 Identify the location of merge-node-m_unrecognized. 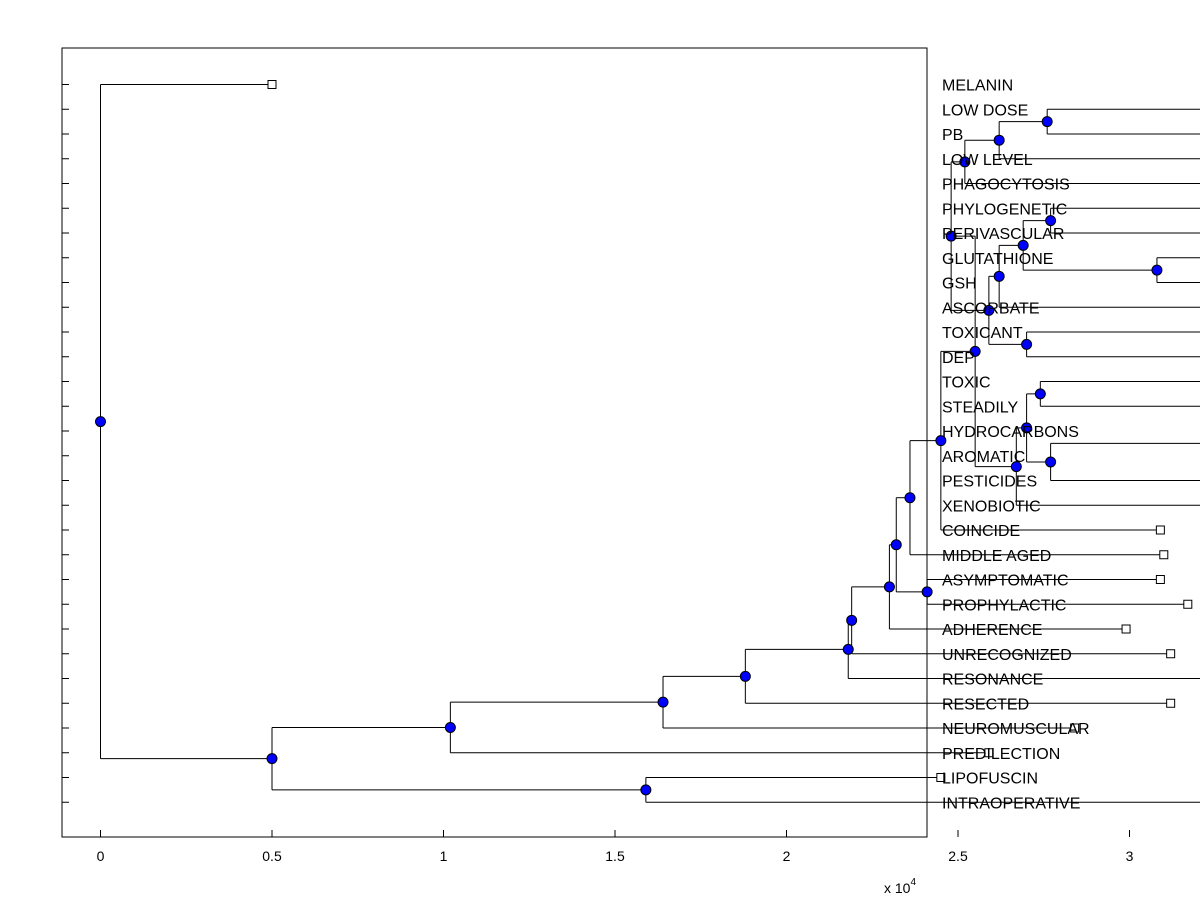
(852, 620).